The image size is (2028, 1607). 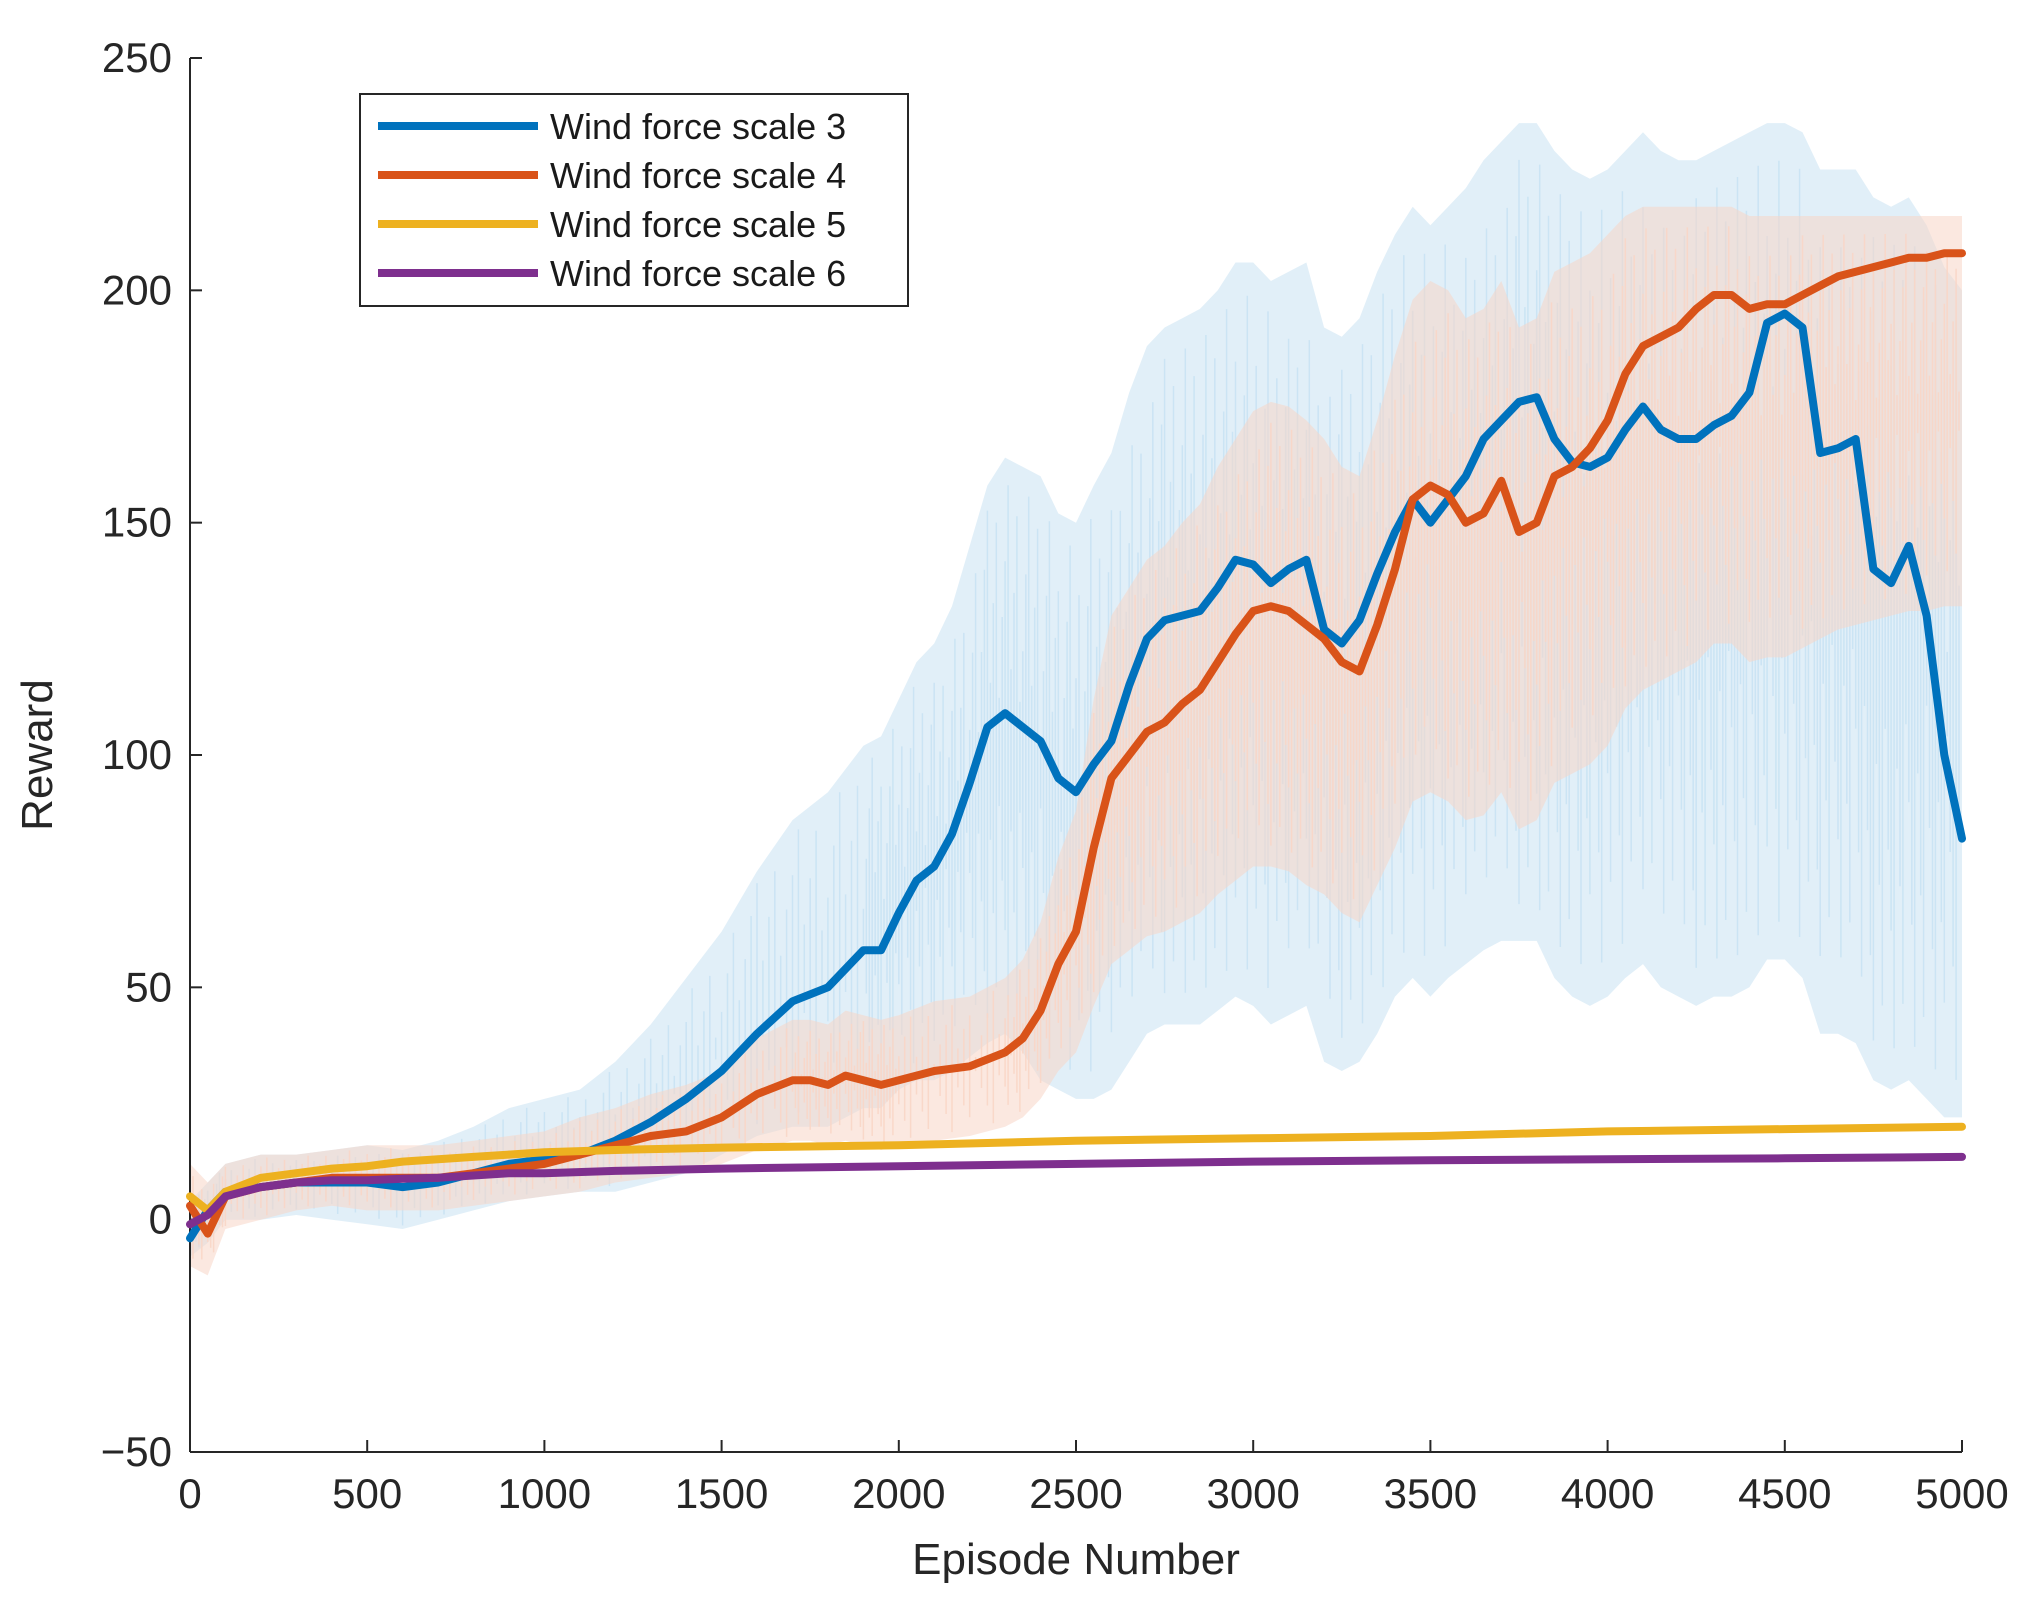 I want to click on y-tick-label: 250, so click(x=137, y=57).